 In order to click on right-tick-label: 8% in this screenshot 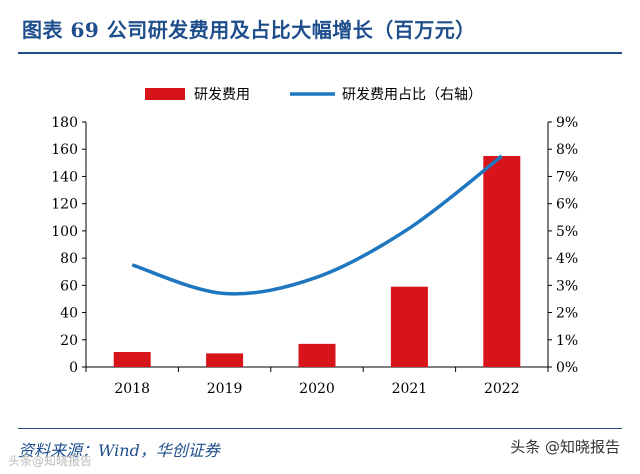, I will do `click(567, 150)`.